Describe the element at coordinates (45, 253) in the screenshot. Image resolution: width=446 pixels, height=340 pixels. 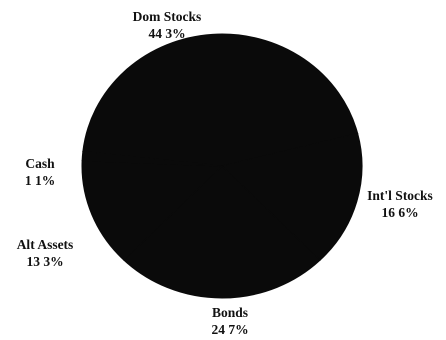
I see `label-alt-assets: Alt Assets 13 3%` at that location.